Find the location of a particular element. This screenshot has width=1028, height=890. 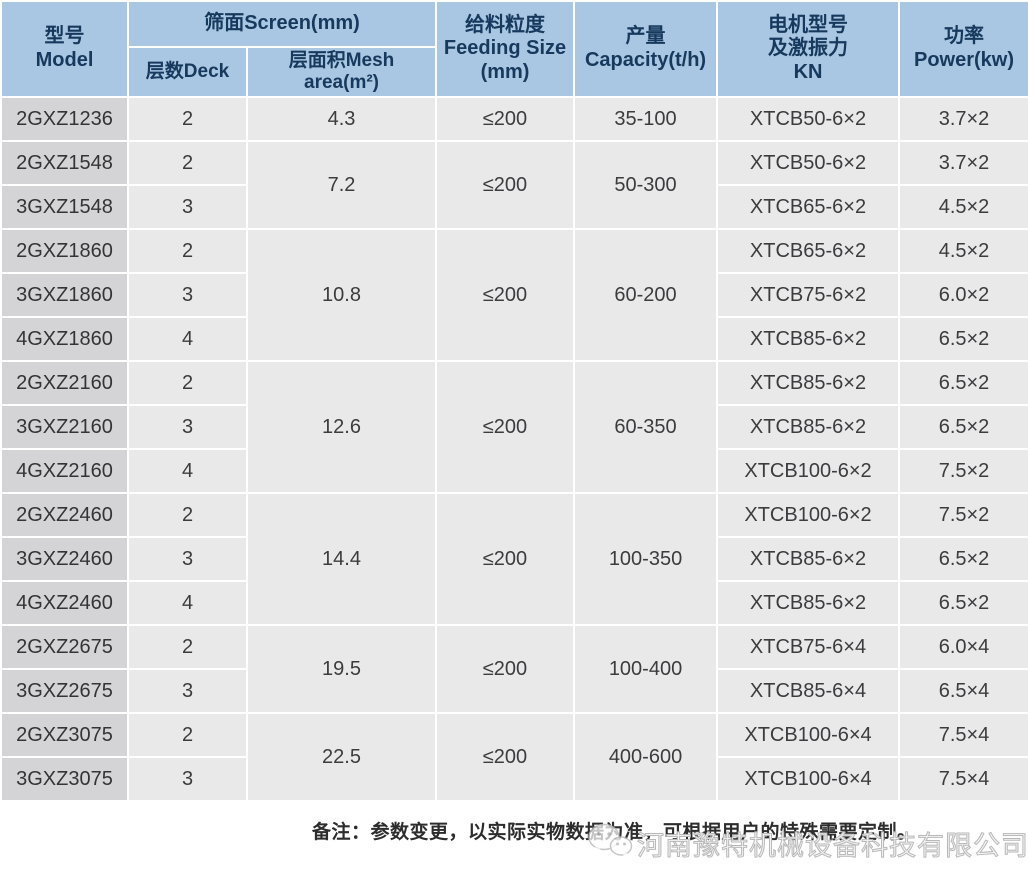

header-mesh-area: 层面积Mesh area(m²) is located at coordinates (341, 72).